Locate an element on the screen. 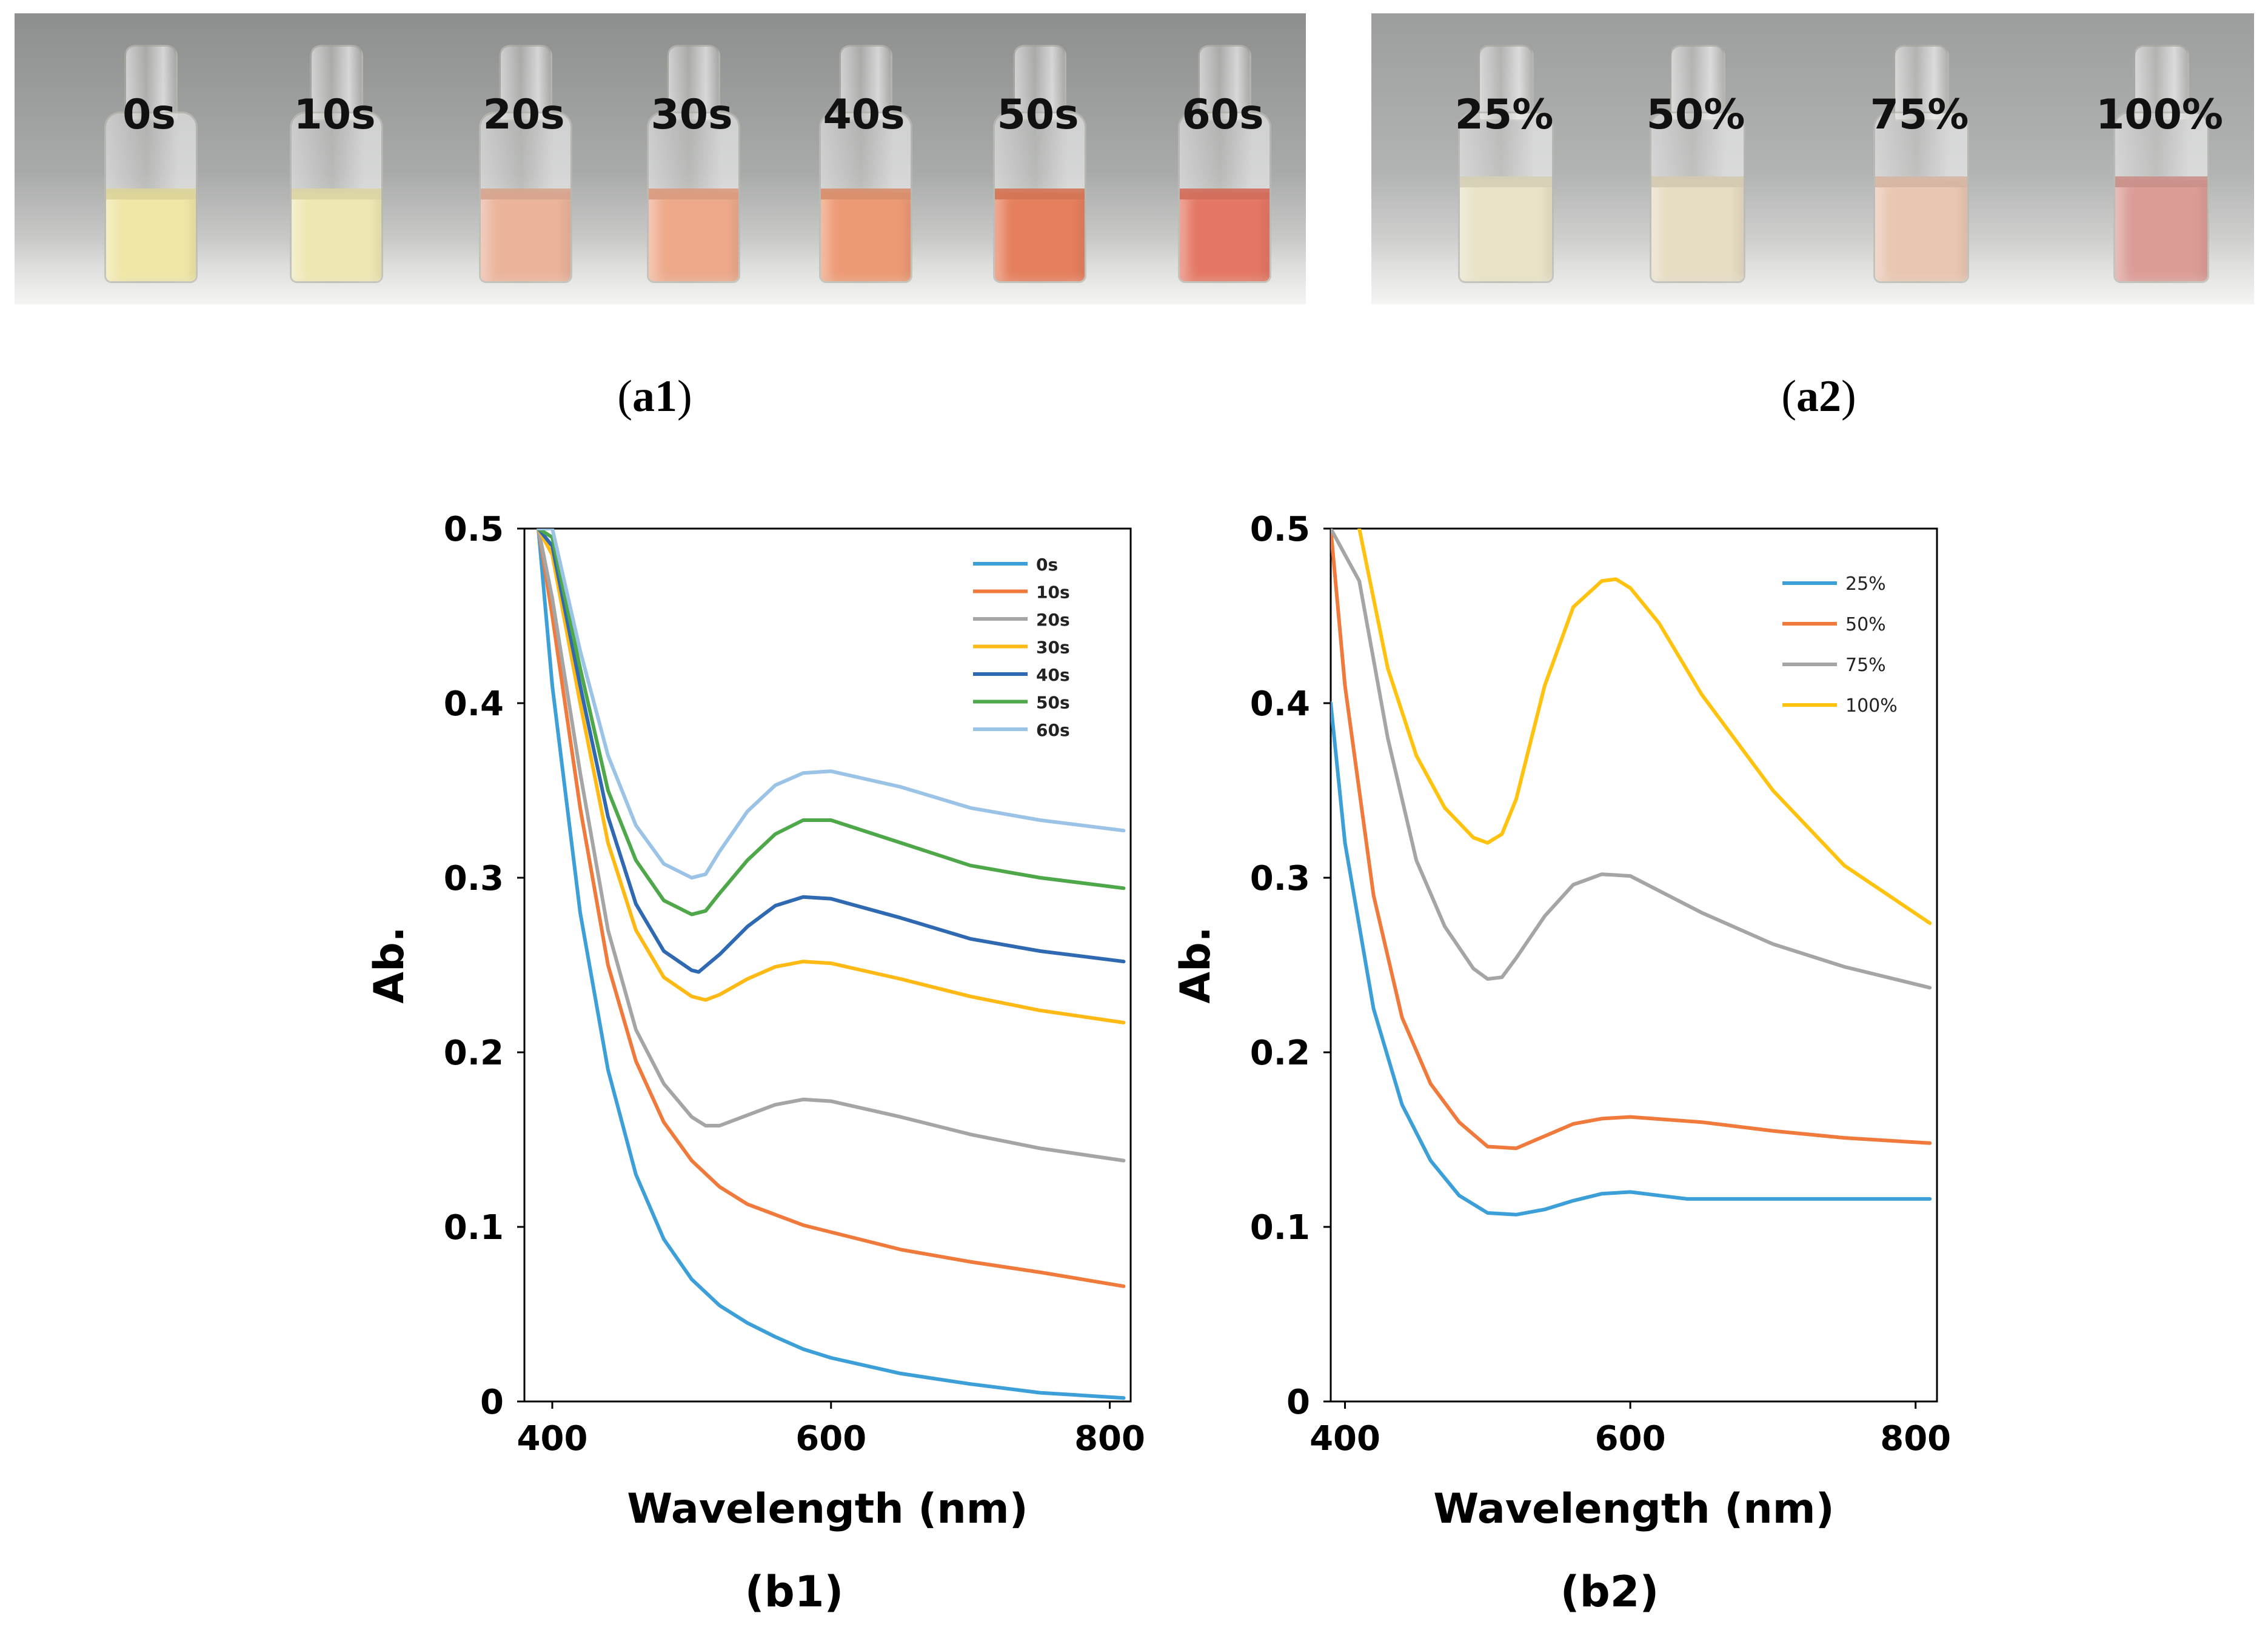 This screenshot has height=1630, width=2268. panel-label-b2: (b2) is located at coordinates (1610, 1592).